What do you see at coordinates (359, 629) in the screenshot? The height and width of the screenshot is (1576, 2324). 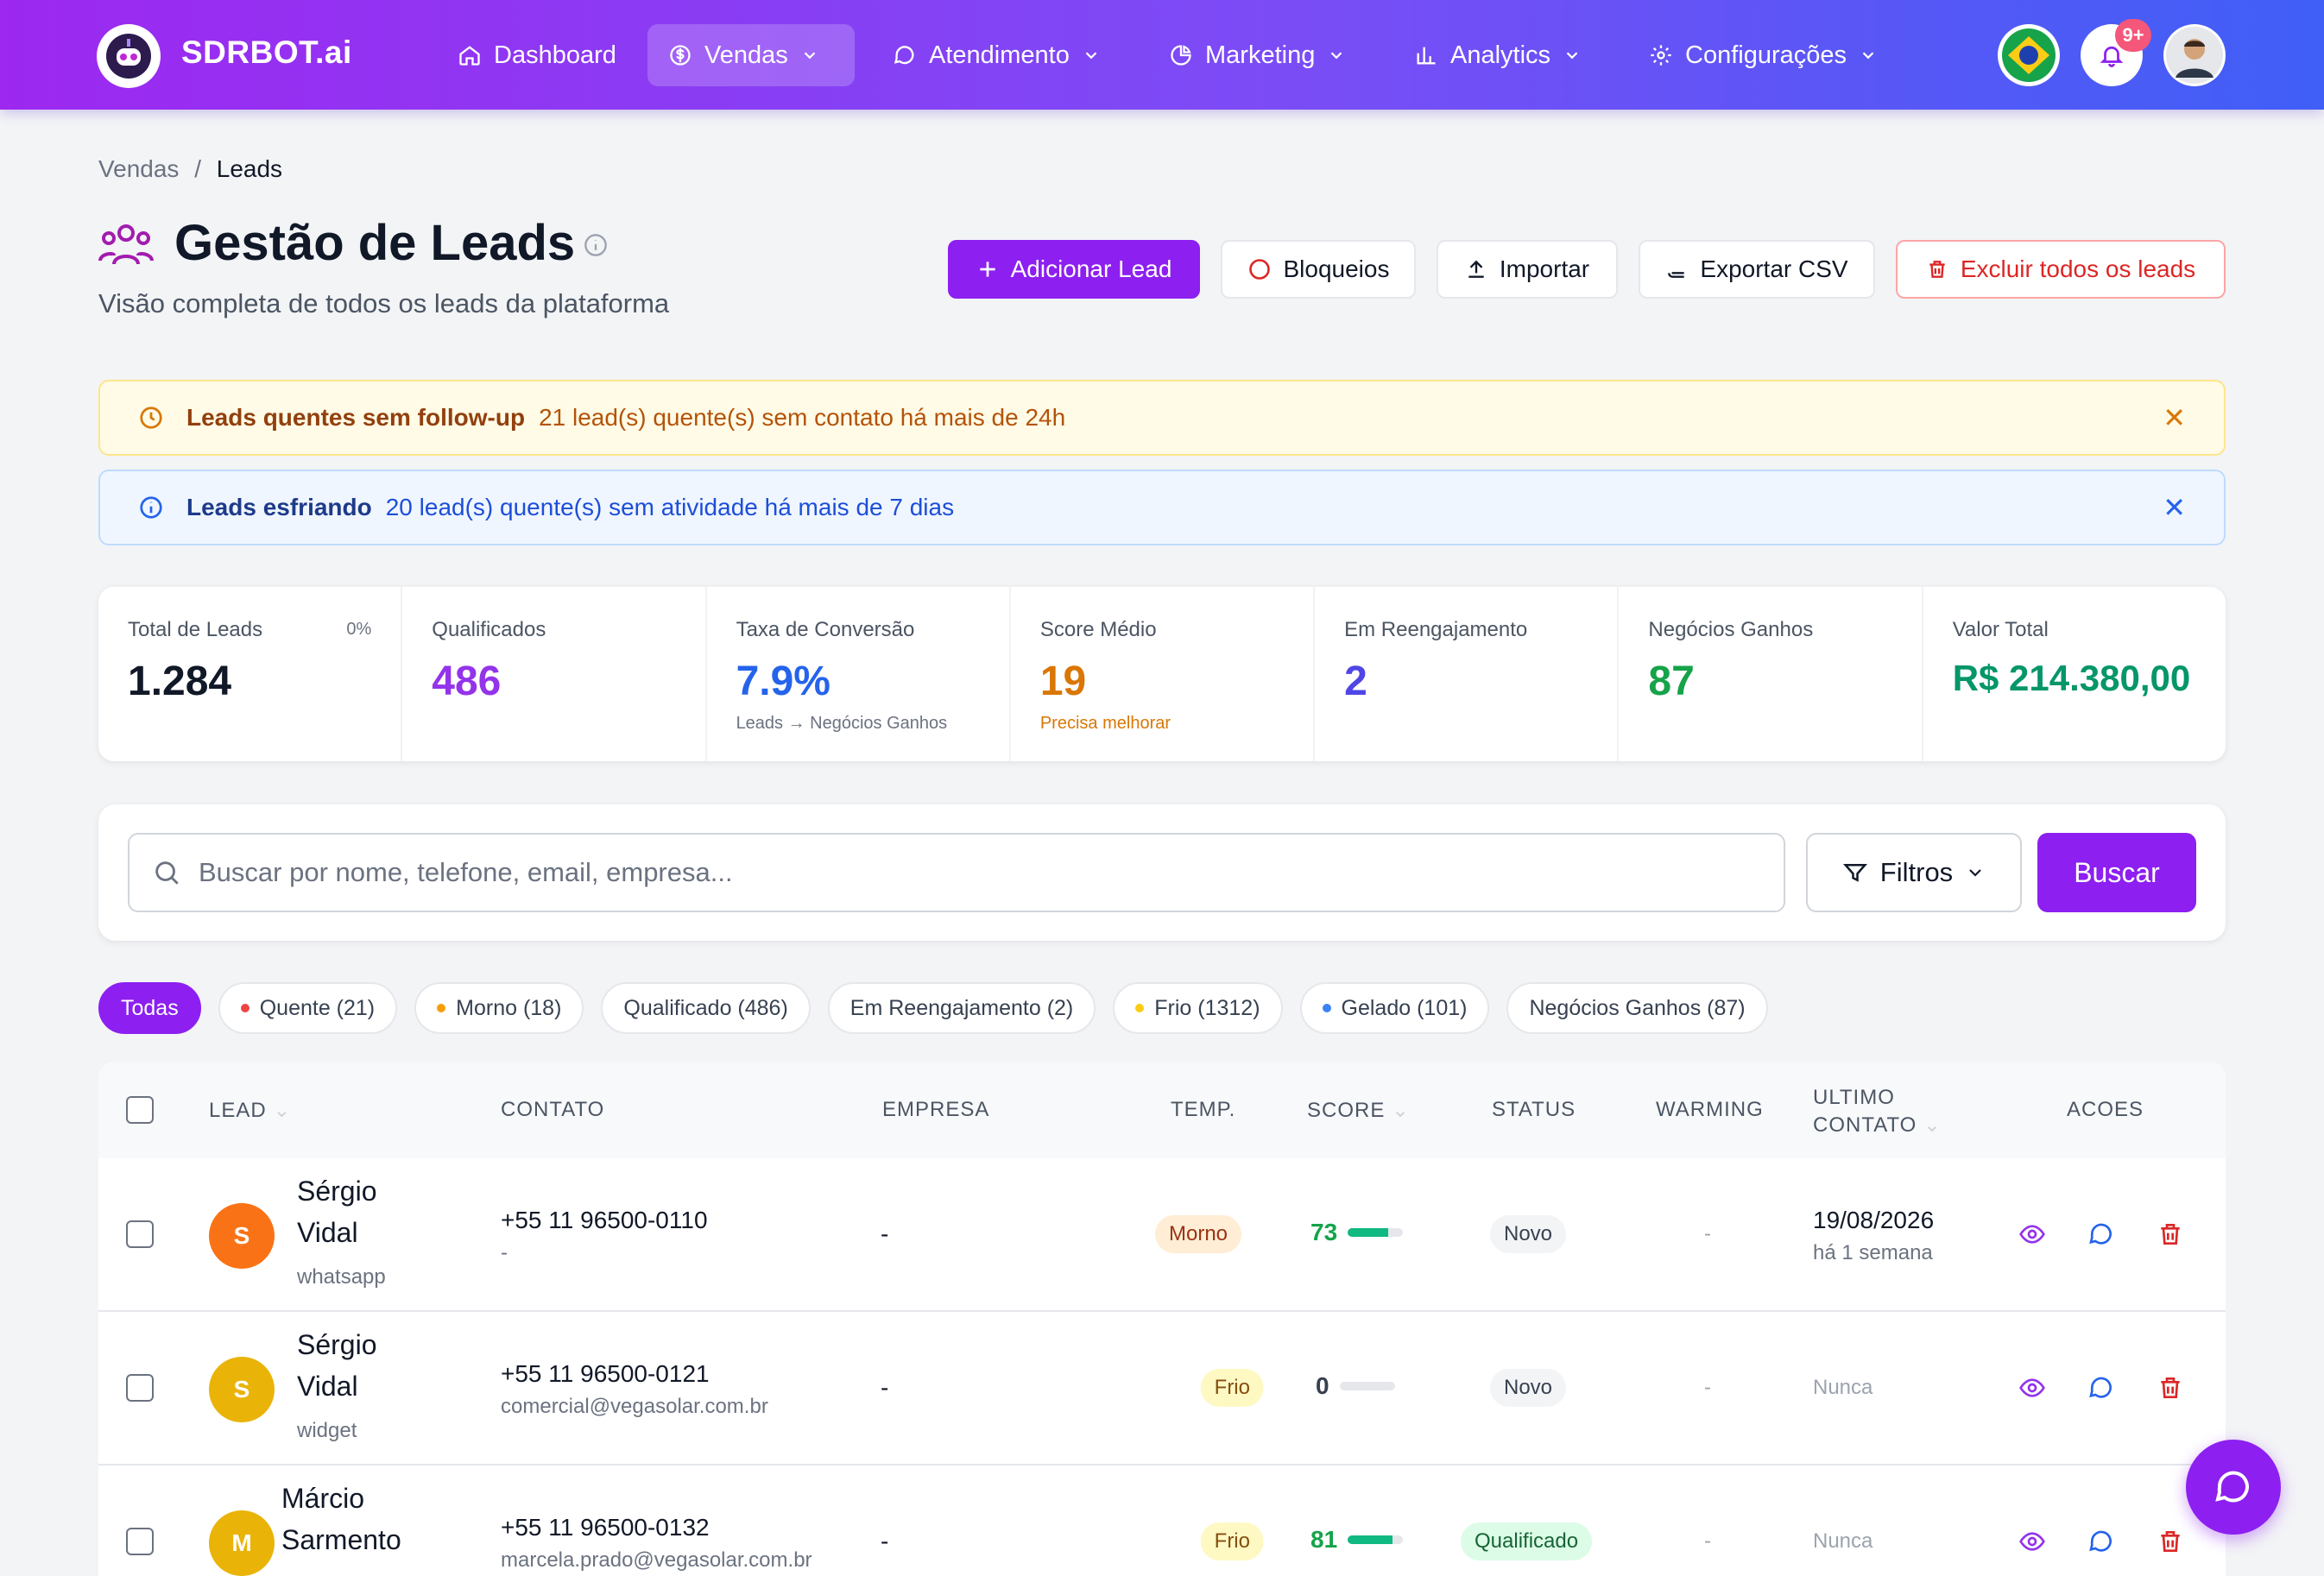 I see `stat-delta: 0%` at bounding box center [359, 629].